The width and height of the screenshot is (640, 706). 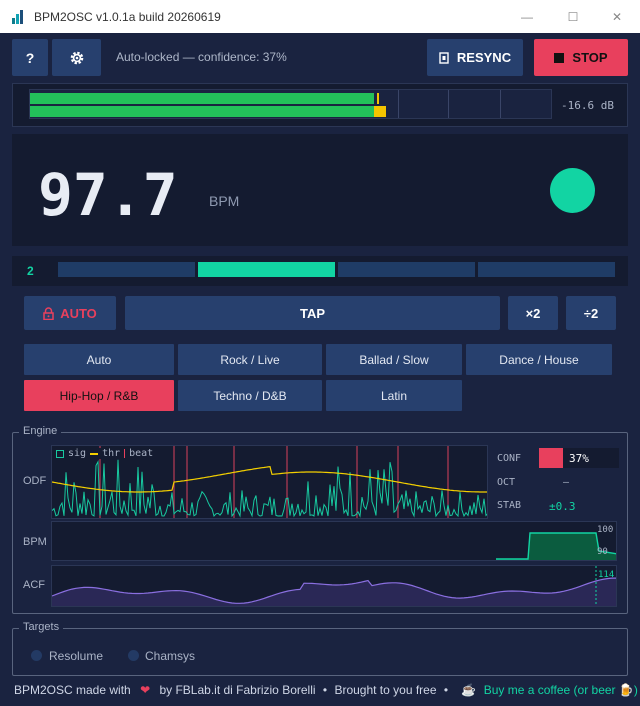 What do you see at coordinates (48, 313) in the screenshot?
I see `lock-icon` at bounding box center [48, 313].